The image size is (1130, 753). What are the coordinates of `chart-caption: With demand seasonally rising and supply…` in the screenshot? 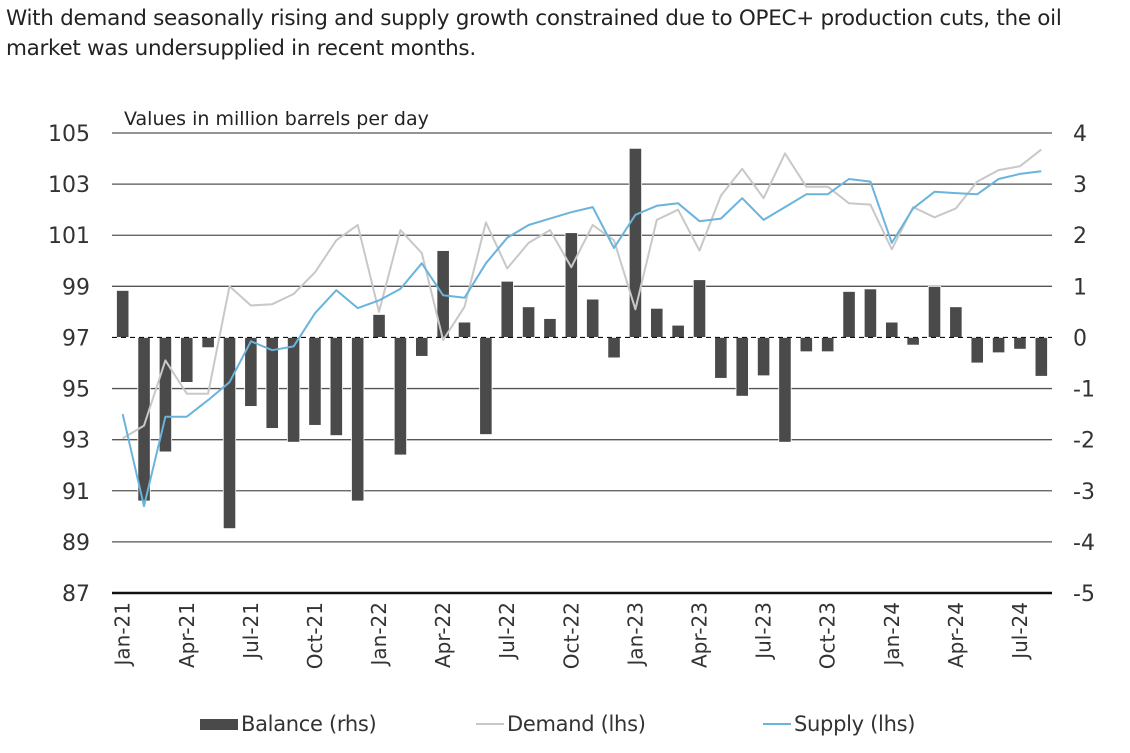 It's located at (534, 33).